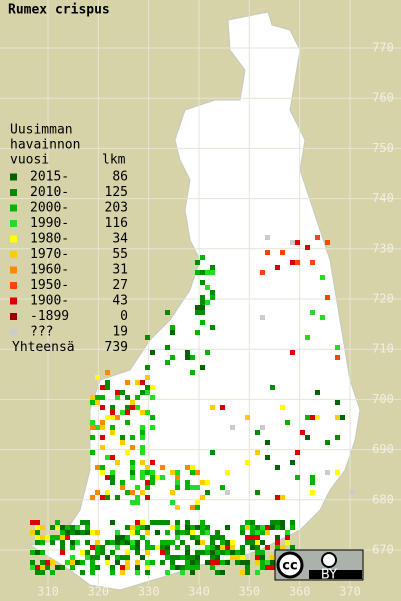  What do you see at coordinates (49, 177) in the screenshot?
I see `legend-label: 2015-` at bounding box center [49, 177].